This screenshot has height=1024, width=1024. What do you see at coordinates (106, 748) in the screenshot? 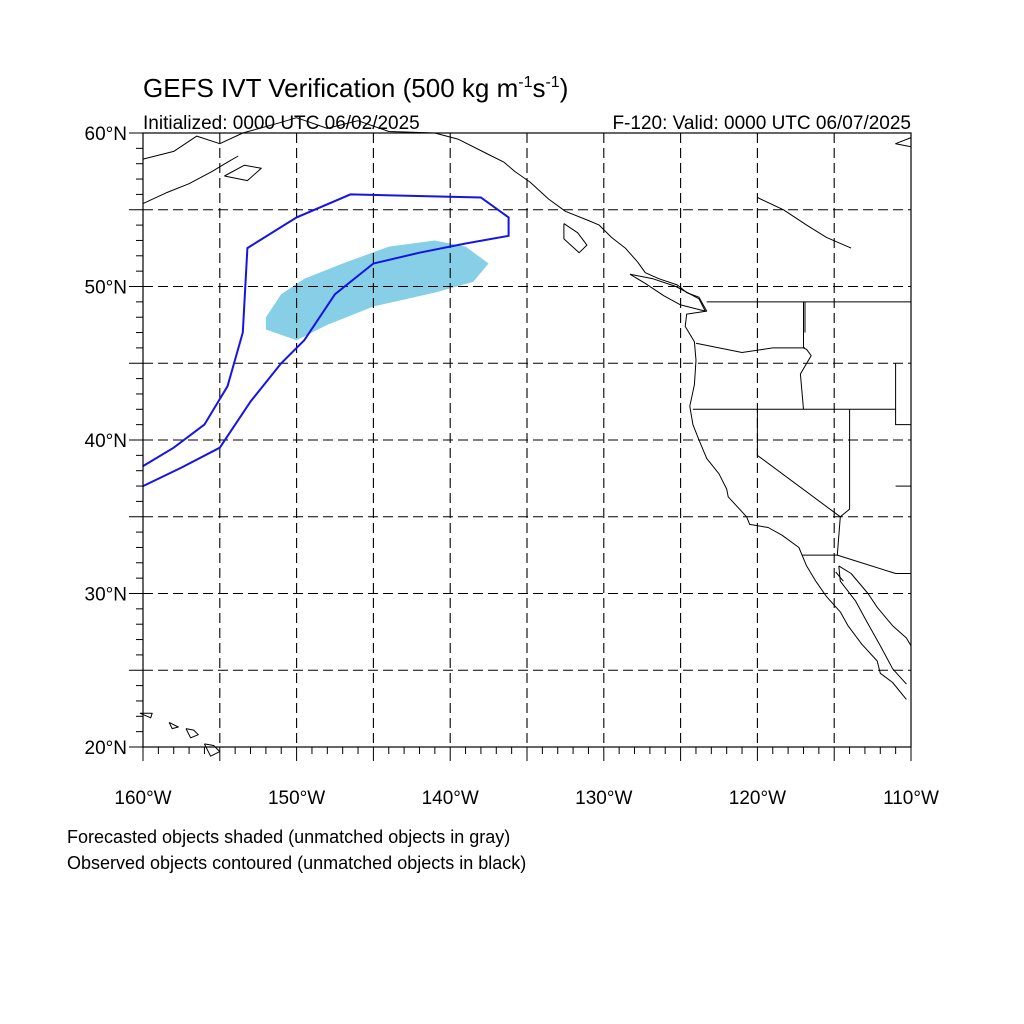
I see `lat-label: 20°N` at bounding box center [106, 748].